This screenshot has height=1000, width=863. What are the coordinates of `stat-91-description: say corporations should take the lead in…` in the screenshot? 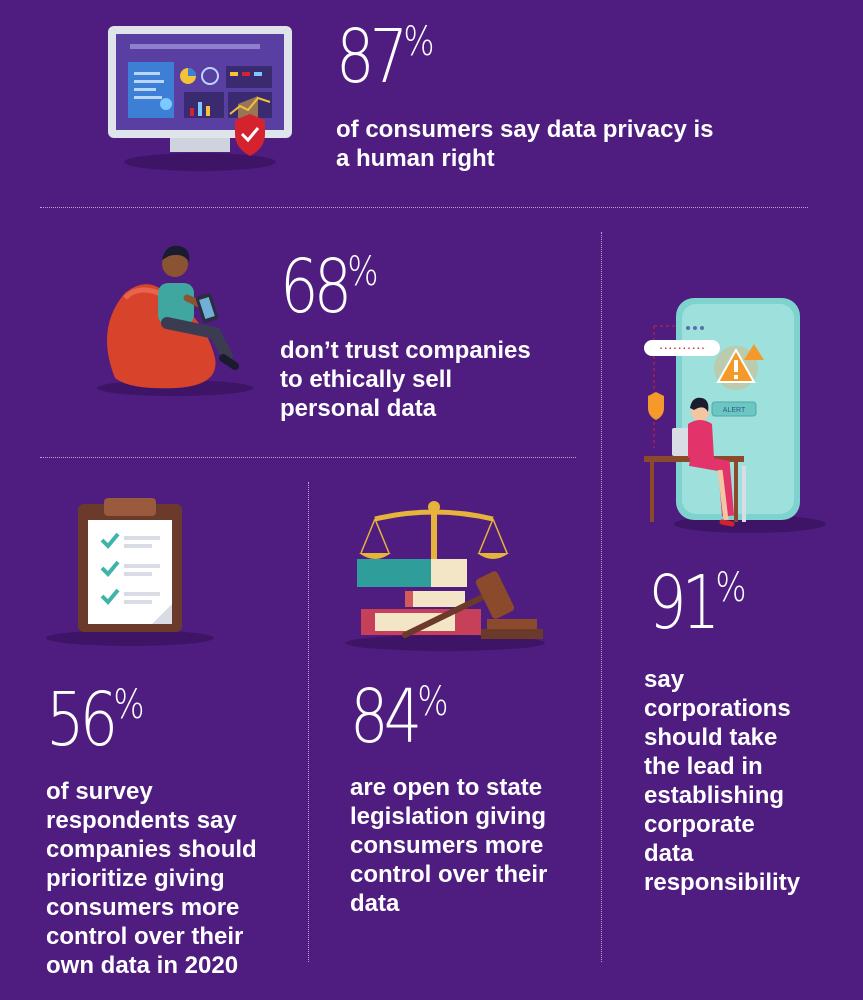 It's located at (722, 781).